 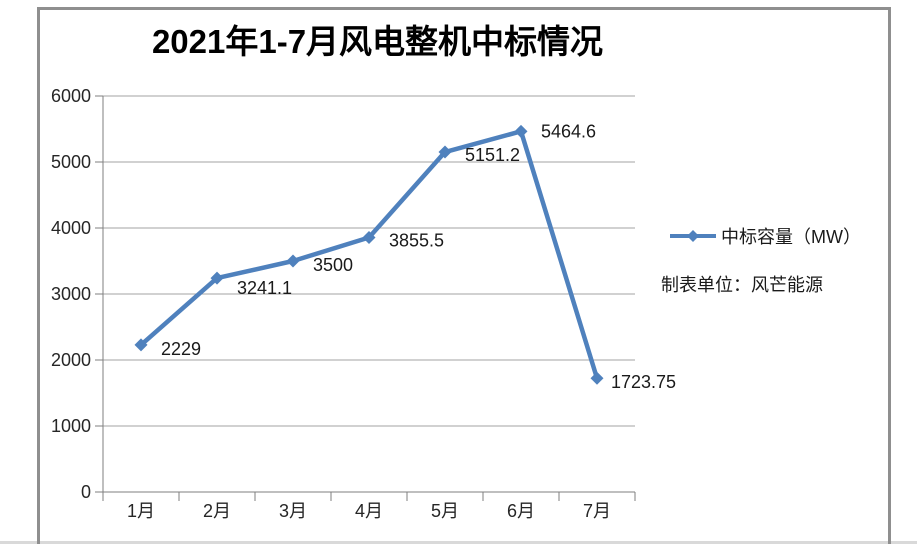 I want to click on y-axis-tick-label: 4000, so click(x=71, y=228).